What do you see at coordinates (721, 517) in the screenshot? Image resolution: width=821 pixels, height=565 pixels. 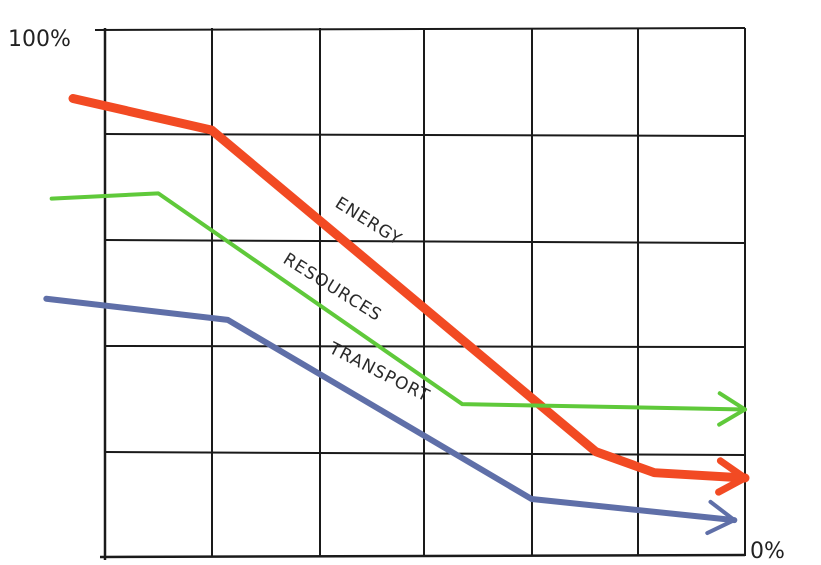 I see `series-arrow-transport` at bounding box center [721, 517].